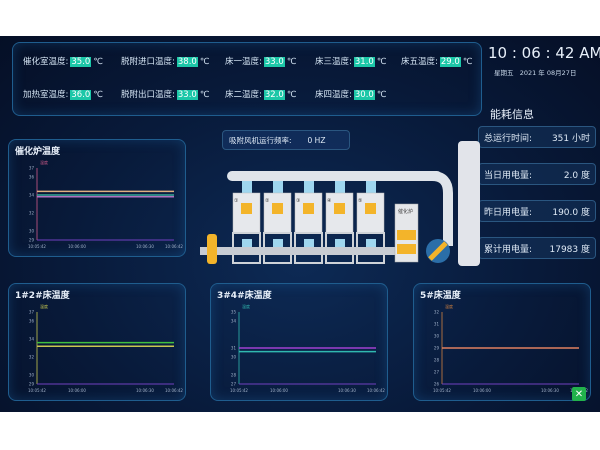 The width and height of the screenshot is (600, 450). What do you see at coordinates (537, 174) in the screenshot?
I see `energy-item: 当日用电量: 2.0 度` at bounding box center [537, 174].